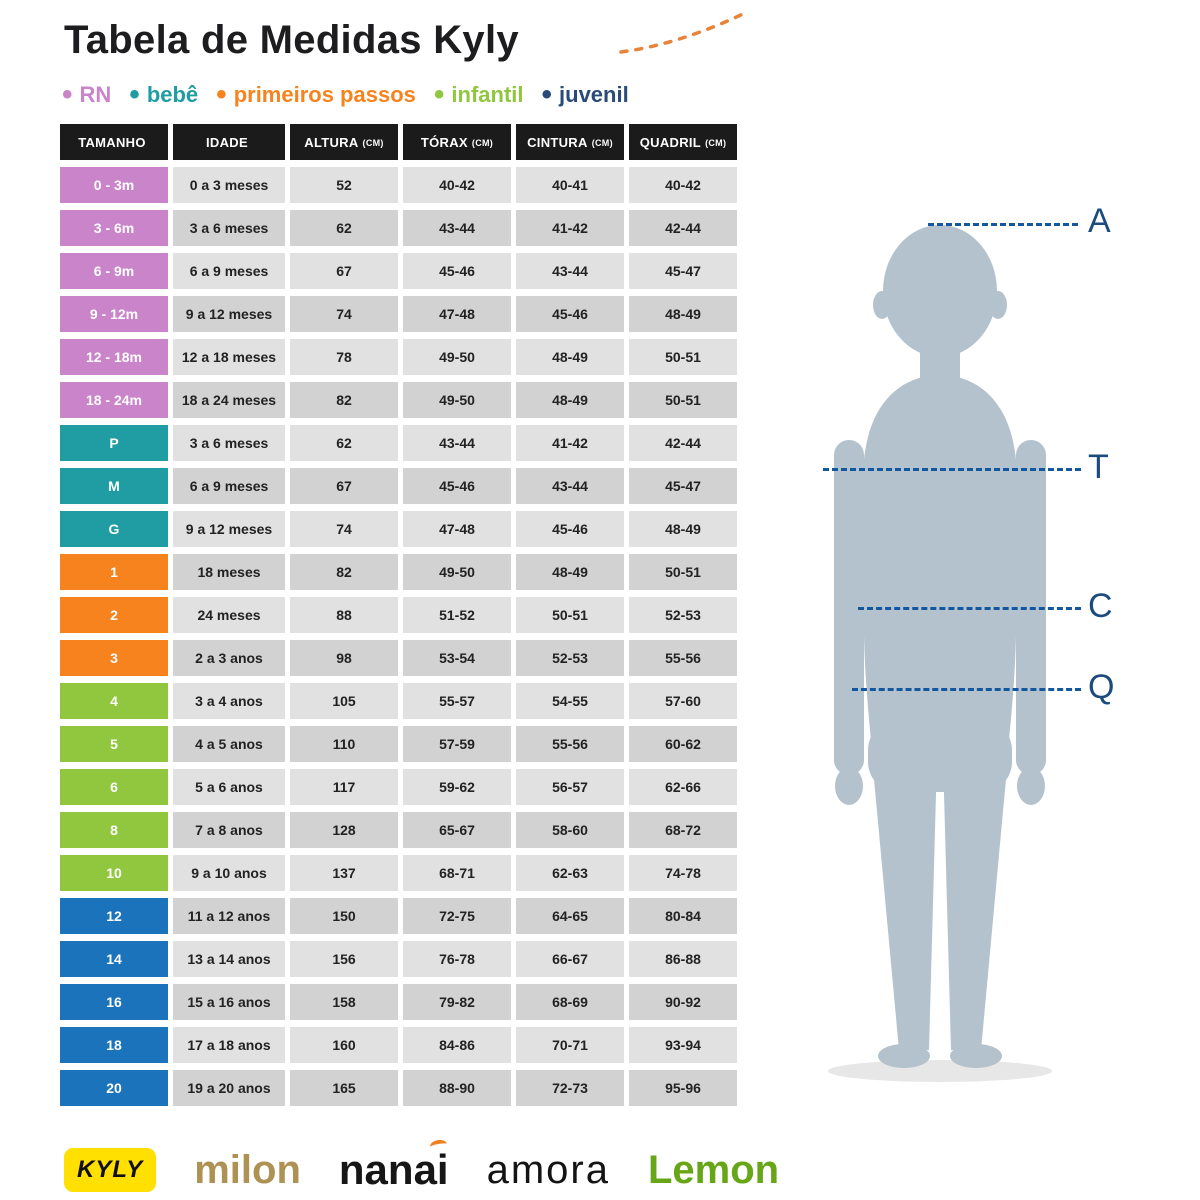 This screenshot has height=1200, width=1200. I want to click on measurement-line-q, so click(966, 689).